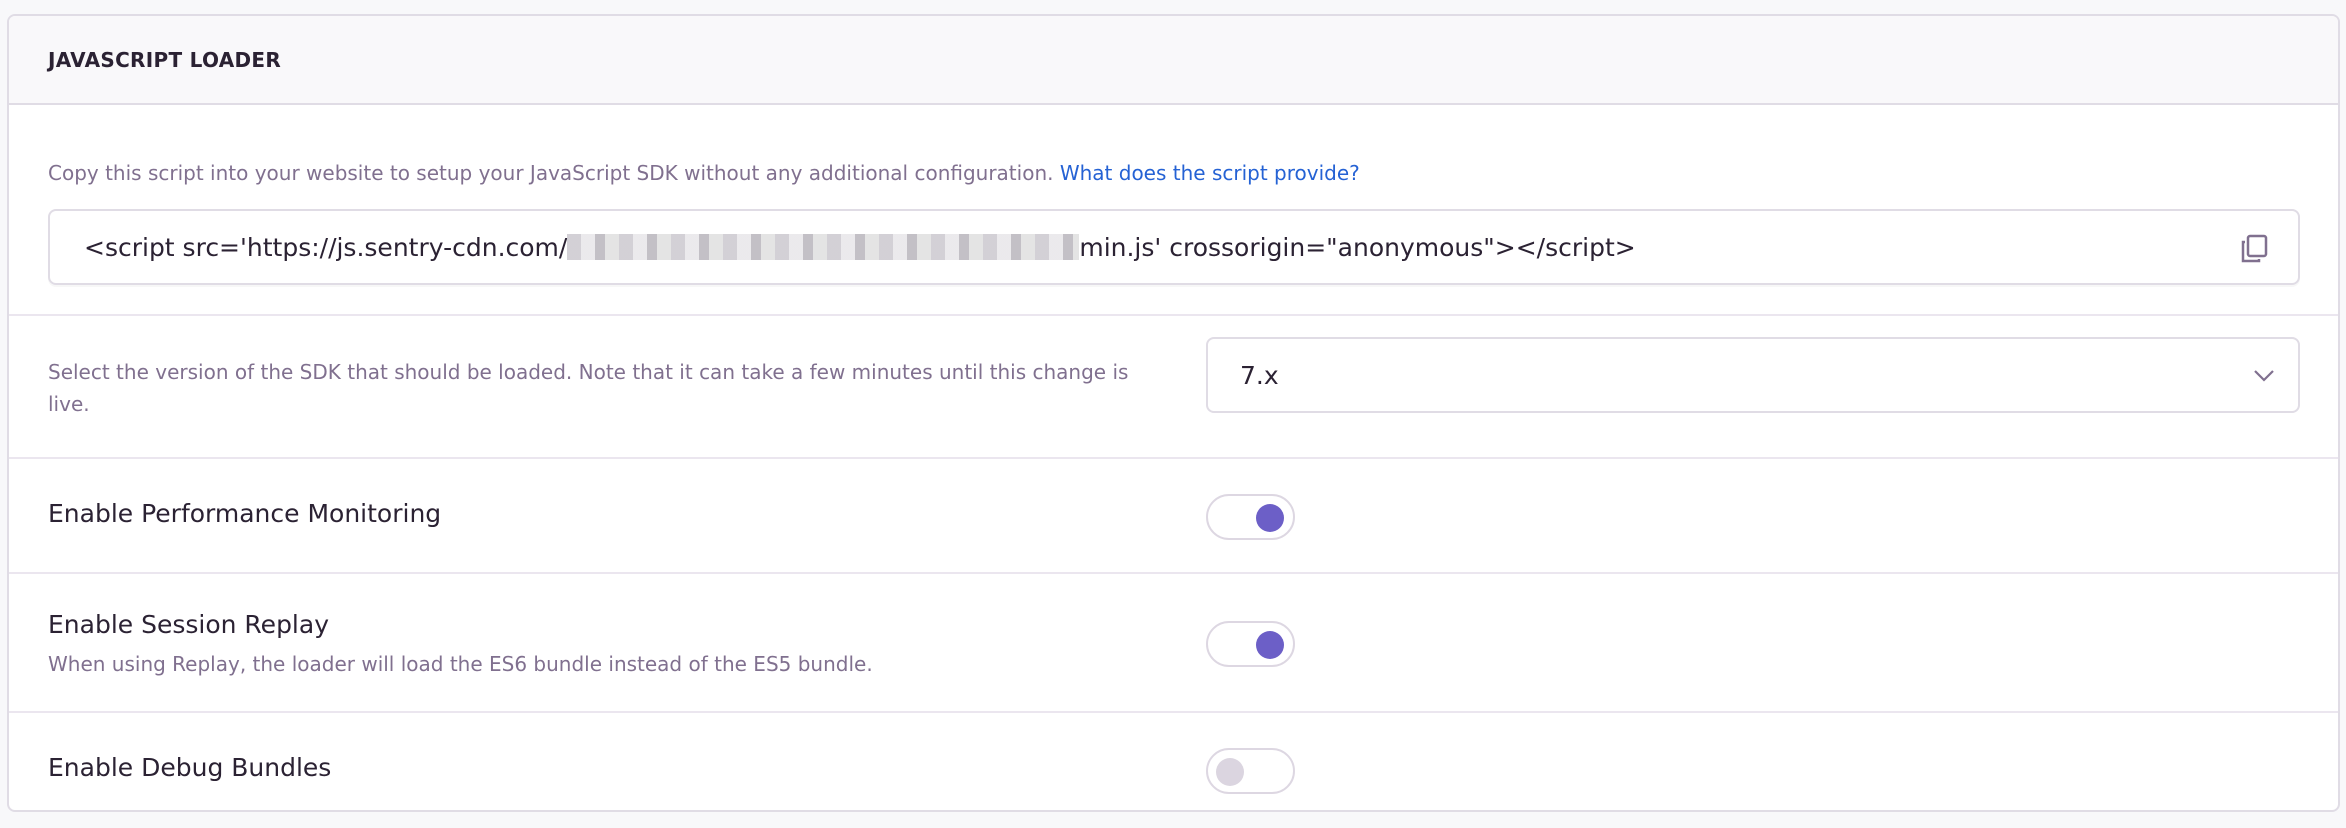 Image resolution: width=2346 pixels, height=828 pixels. I want to click on help-link: What does the script provide?, so click(1209, 173).